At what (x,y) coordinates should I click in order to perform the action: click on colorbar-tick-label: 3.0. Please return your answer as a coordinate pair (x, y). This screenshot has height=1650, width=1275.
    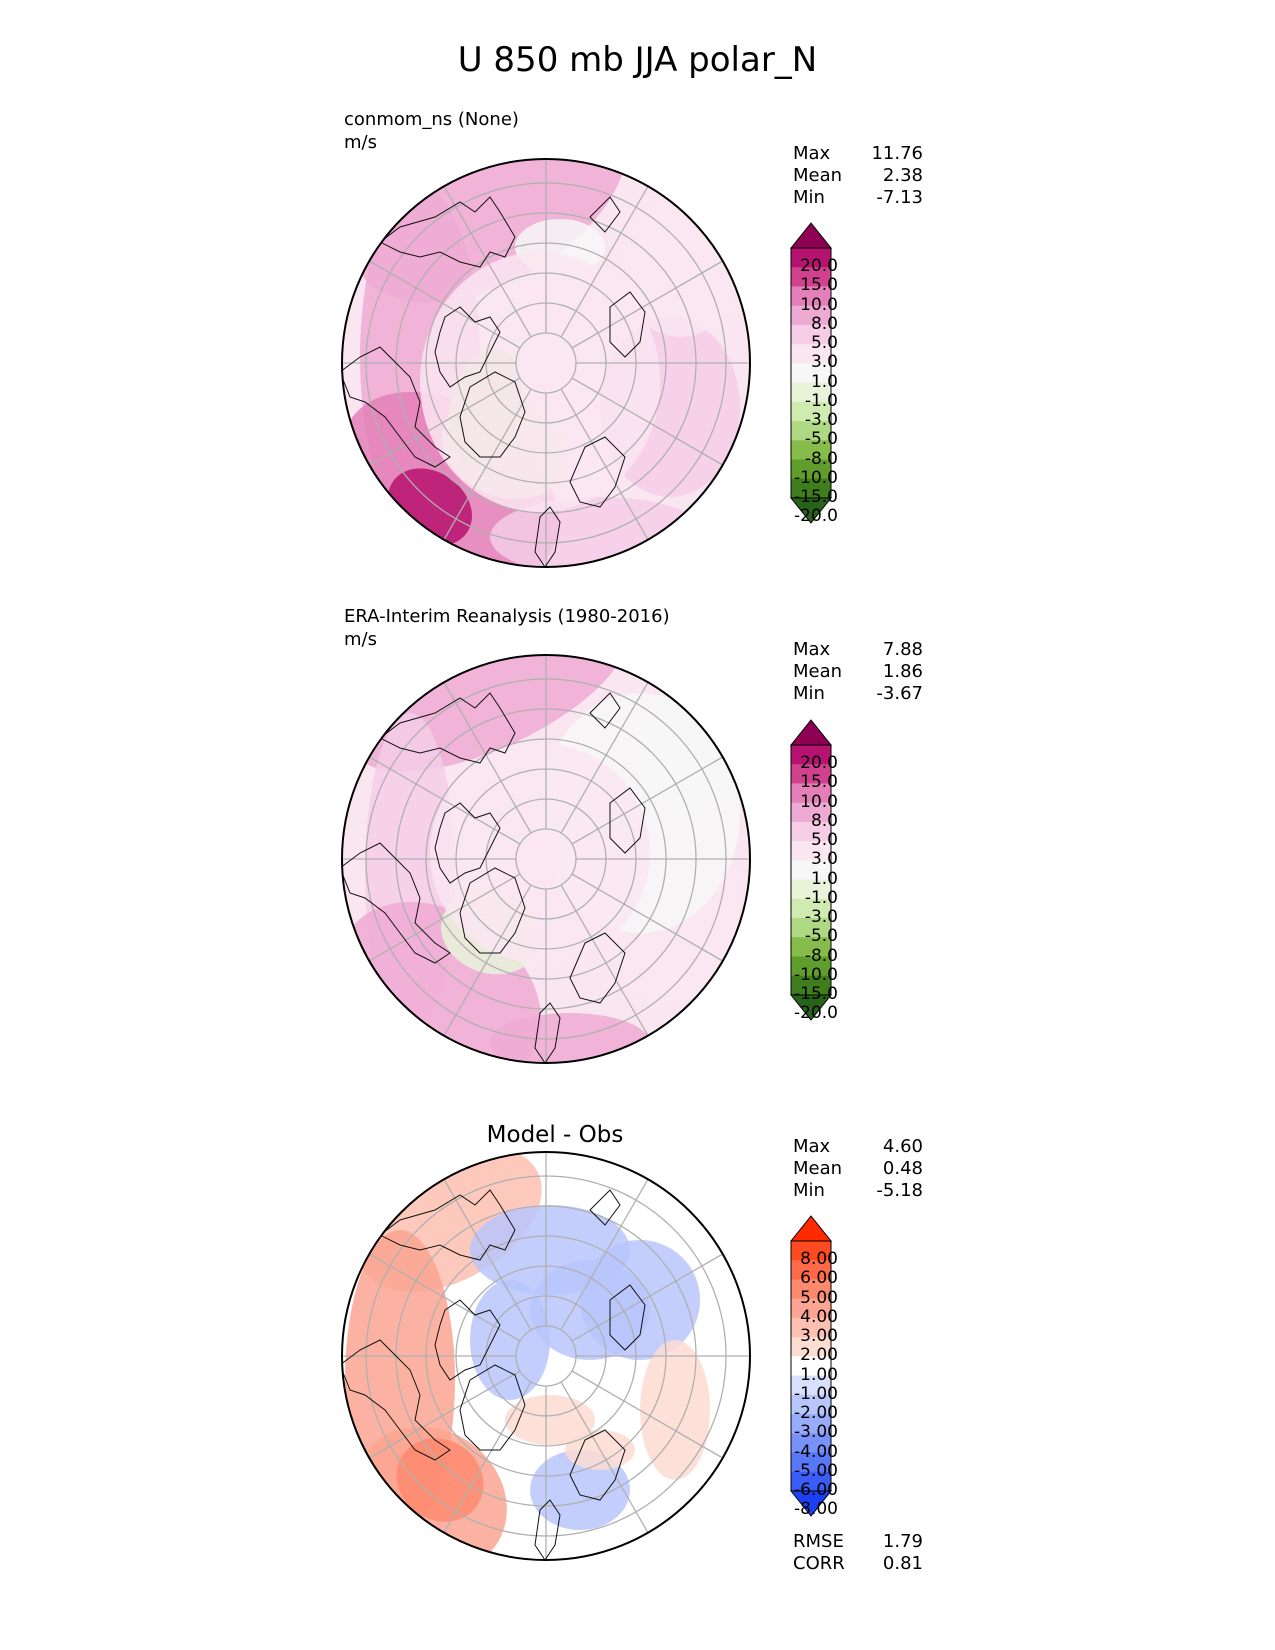
    Looking at the image, I should click on (824, 362).